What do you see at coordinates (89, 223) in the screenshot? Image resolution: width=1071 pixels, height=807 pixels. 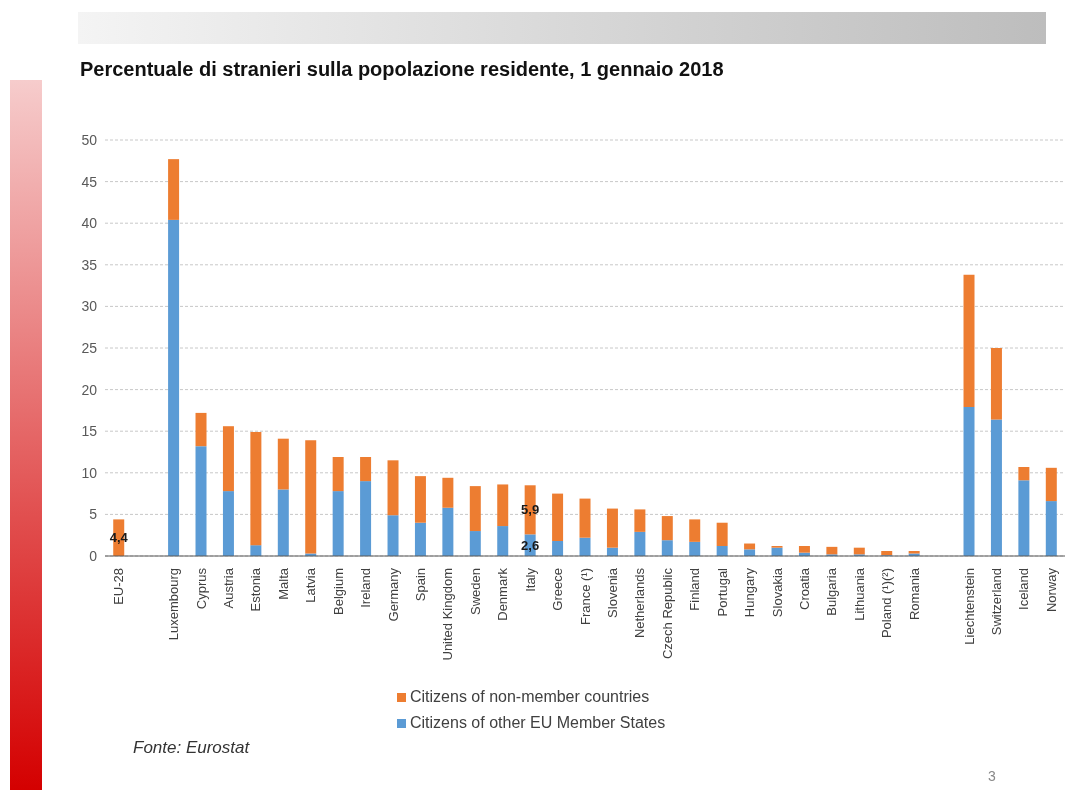 I see `y-tick-label: 40` at bounding box center [89, 223].